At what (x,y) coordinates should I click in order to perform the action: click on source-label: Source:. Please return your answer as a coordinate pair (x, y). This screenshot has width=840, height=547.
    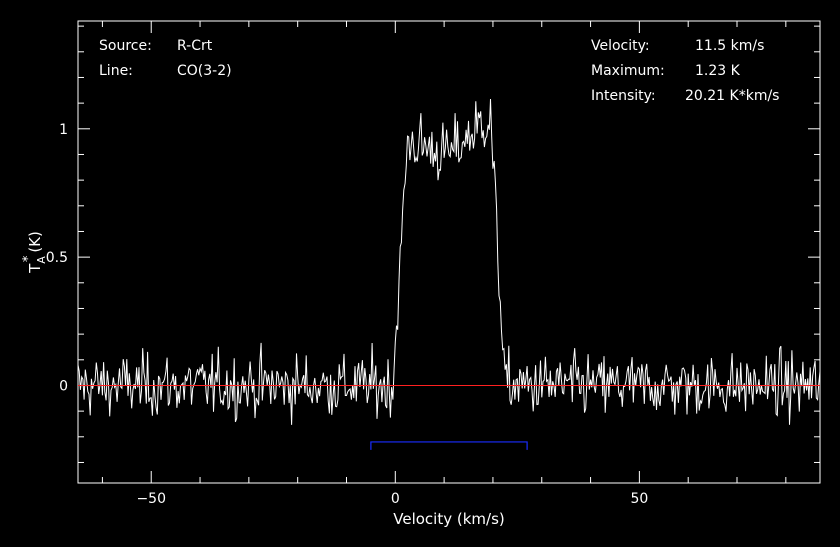
    Looking at the image, I should click on (125, 46).